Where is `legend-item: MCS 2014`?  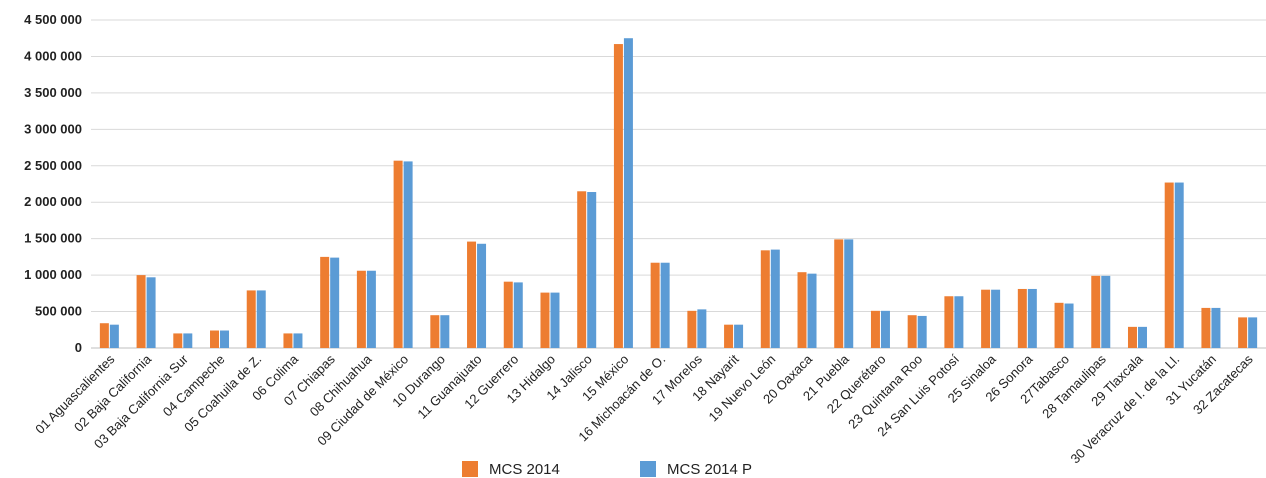
legend-item: MCS 2014 is located at coordinates (511, 469).